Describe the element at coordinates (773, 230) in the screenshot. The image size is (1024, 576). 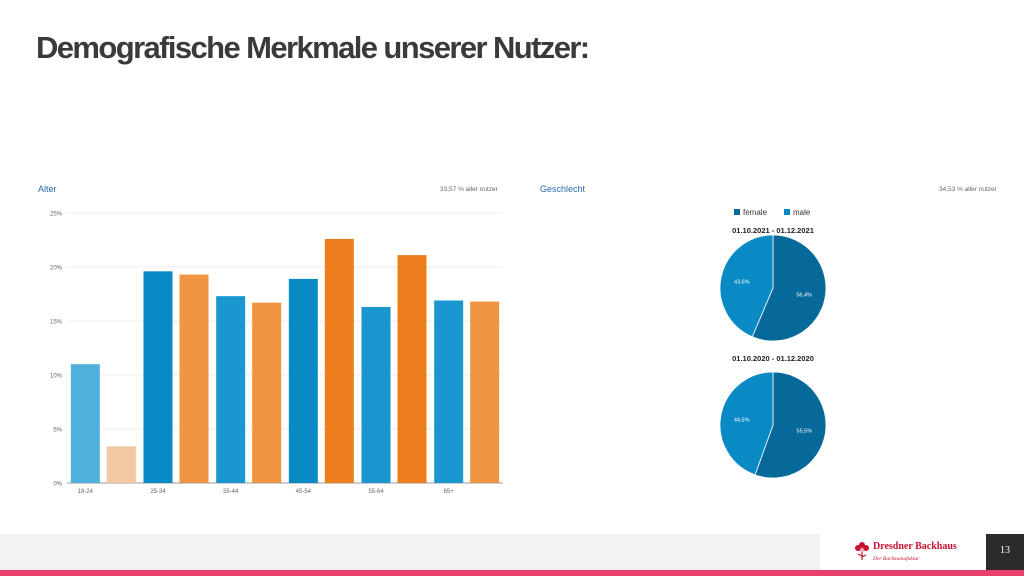
I see `pie-title: 01.10.2021 - 01.12.2021` at that location.